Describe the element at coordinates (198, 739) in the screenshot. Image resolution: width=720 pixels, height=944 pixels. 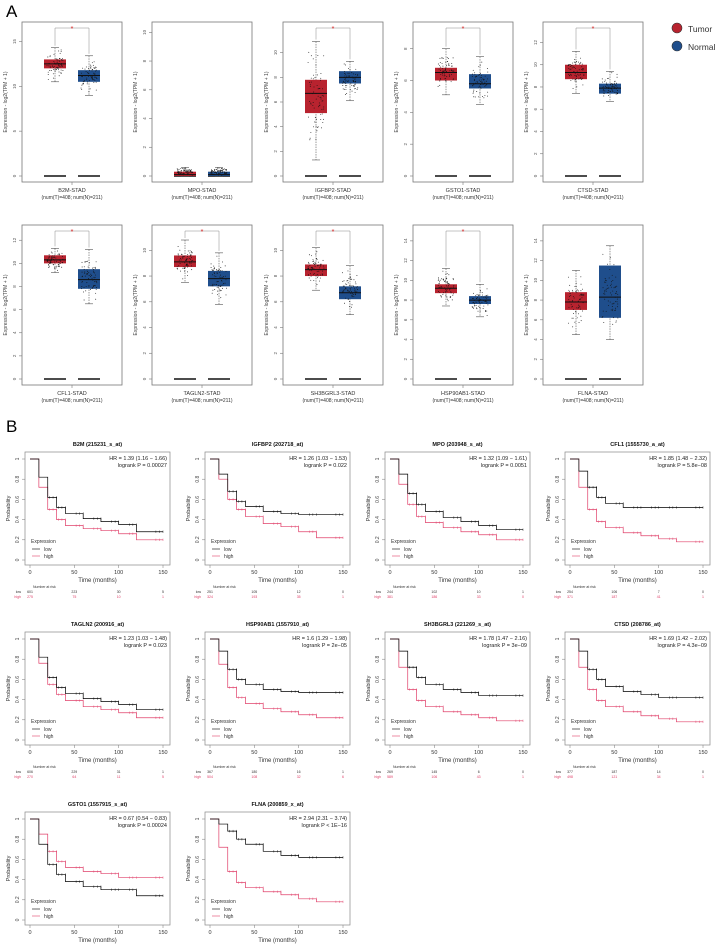
I see `y-tick-label: 0` at that location.